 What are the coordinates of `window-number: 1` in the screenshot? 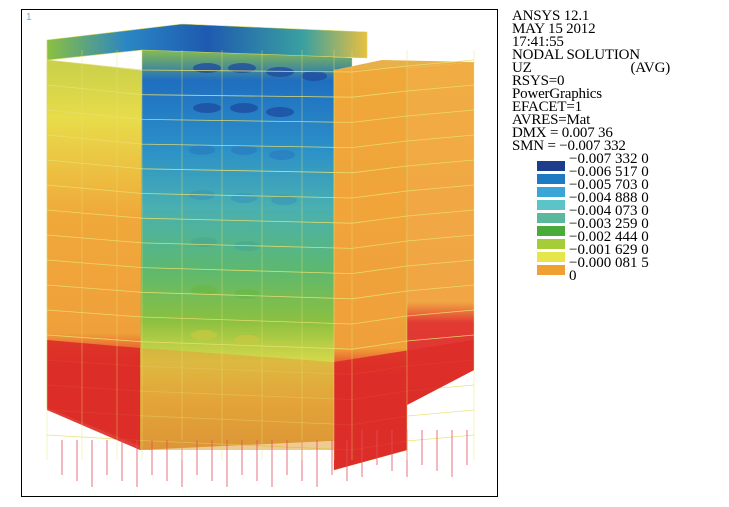 It's located at (29, 17).